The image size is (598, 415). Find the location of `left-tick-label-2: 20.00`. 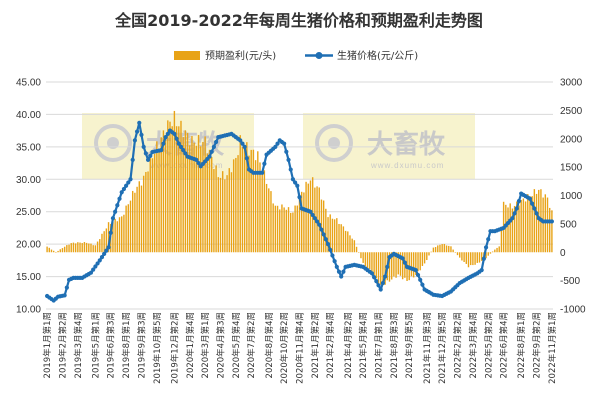

left-tick-label-2: 20.00 is located at coordinates (28, 245).